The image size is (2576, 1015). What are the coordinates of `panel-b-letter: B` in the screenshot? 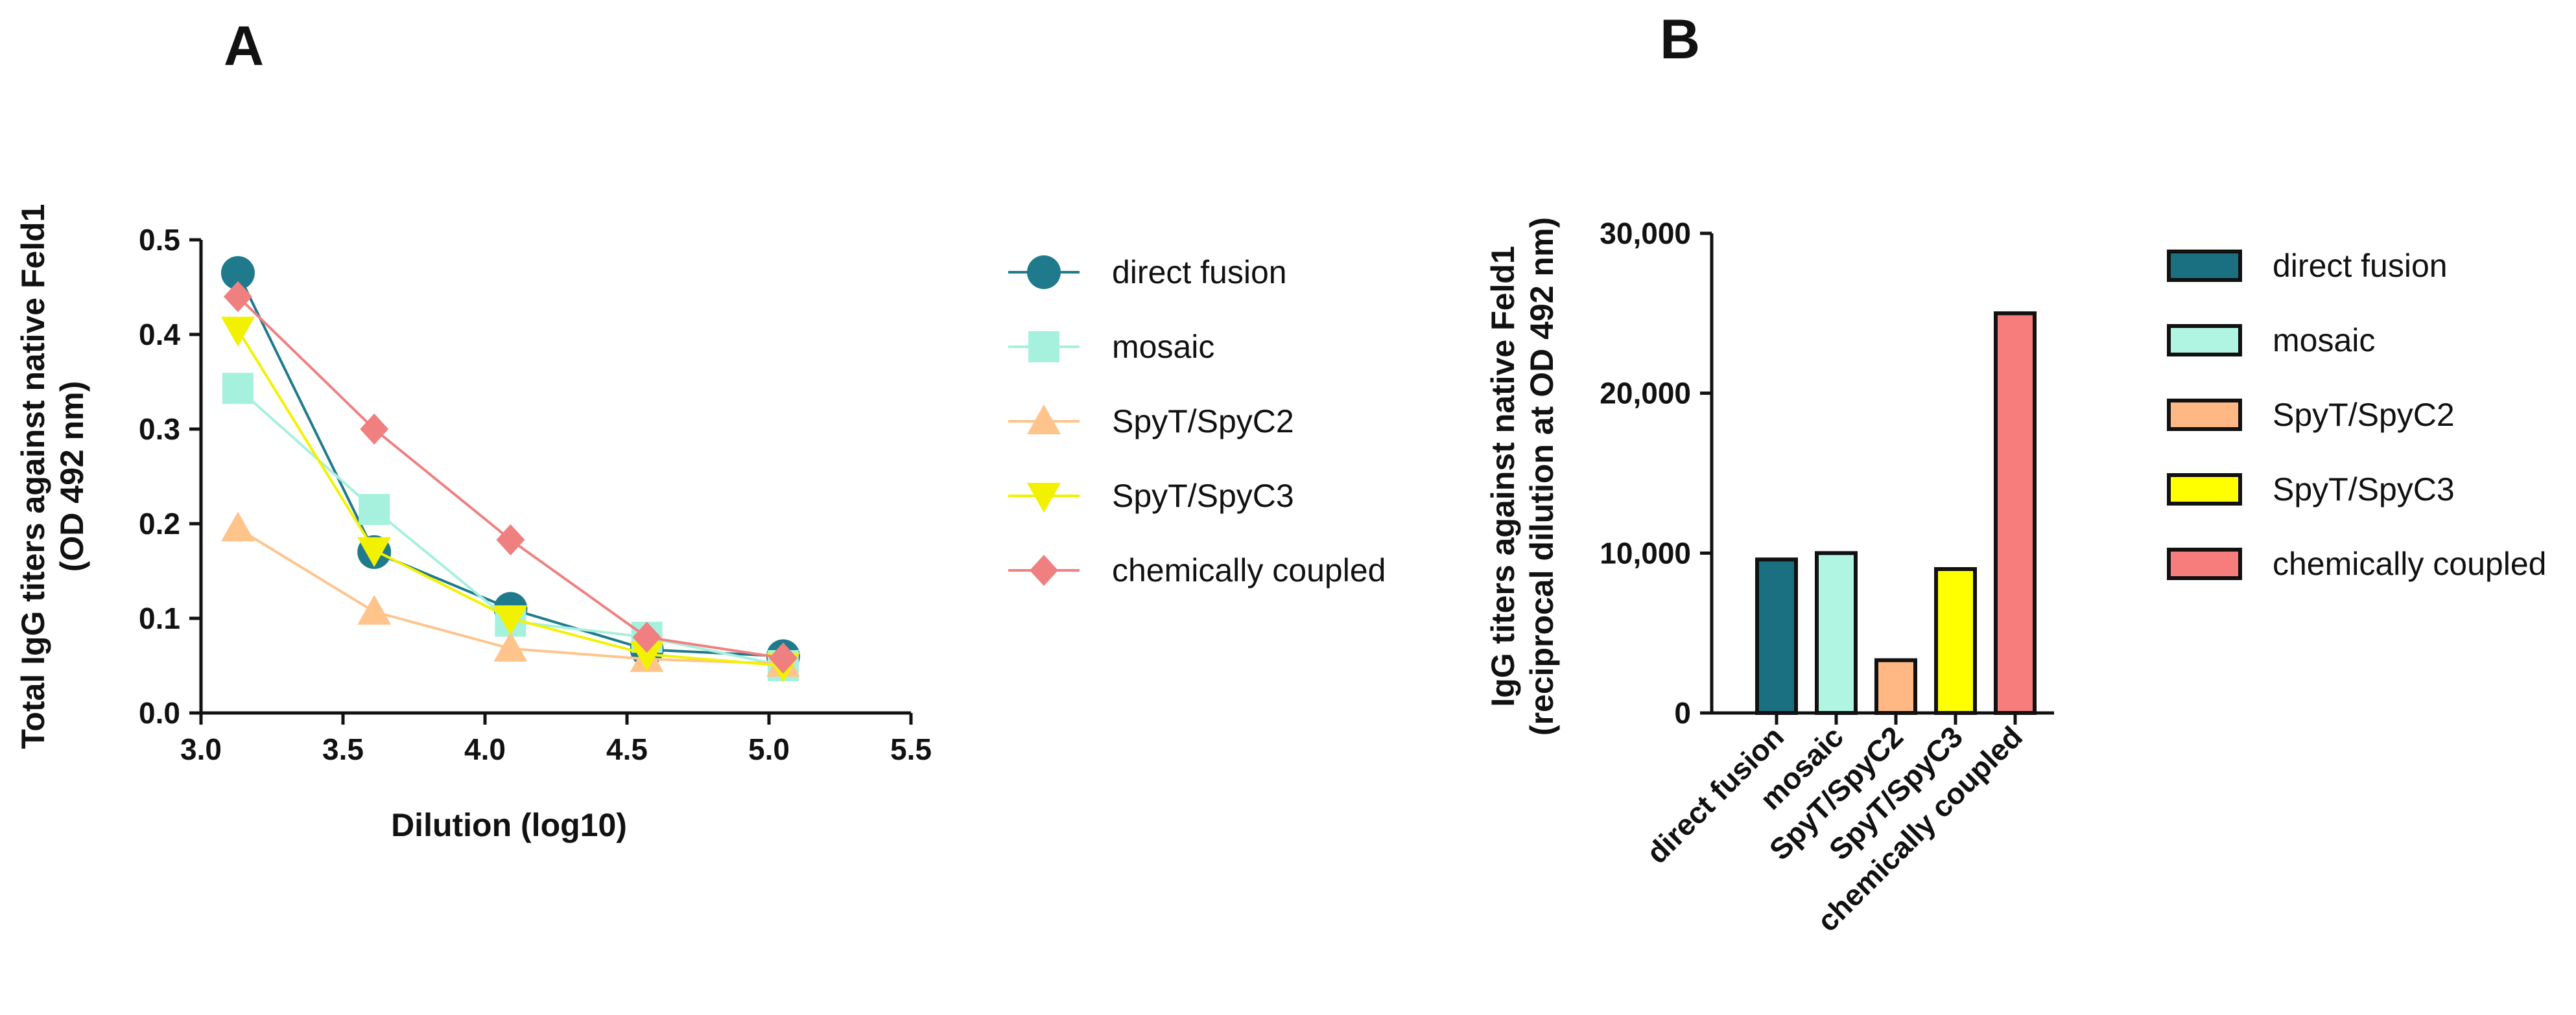 It's located at (1680, 39).